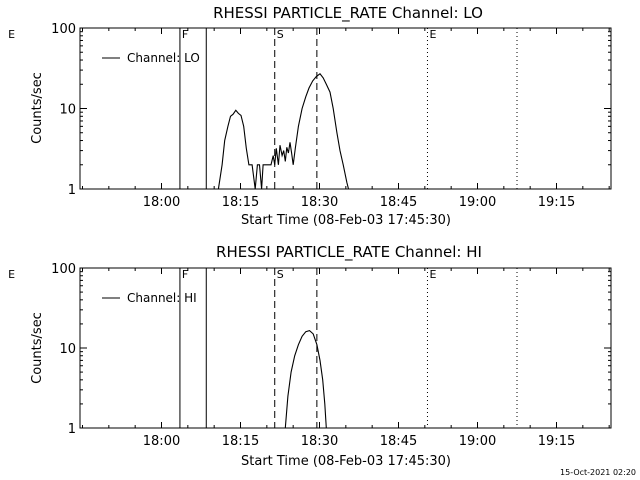 This screenshot has width=640, height=480. What do you see at coordinates (598, 472) in the screenshot?
I see `timestamp: 15-Oct-2021 02:20` at bounding box center [598, 472].